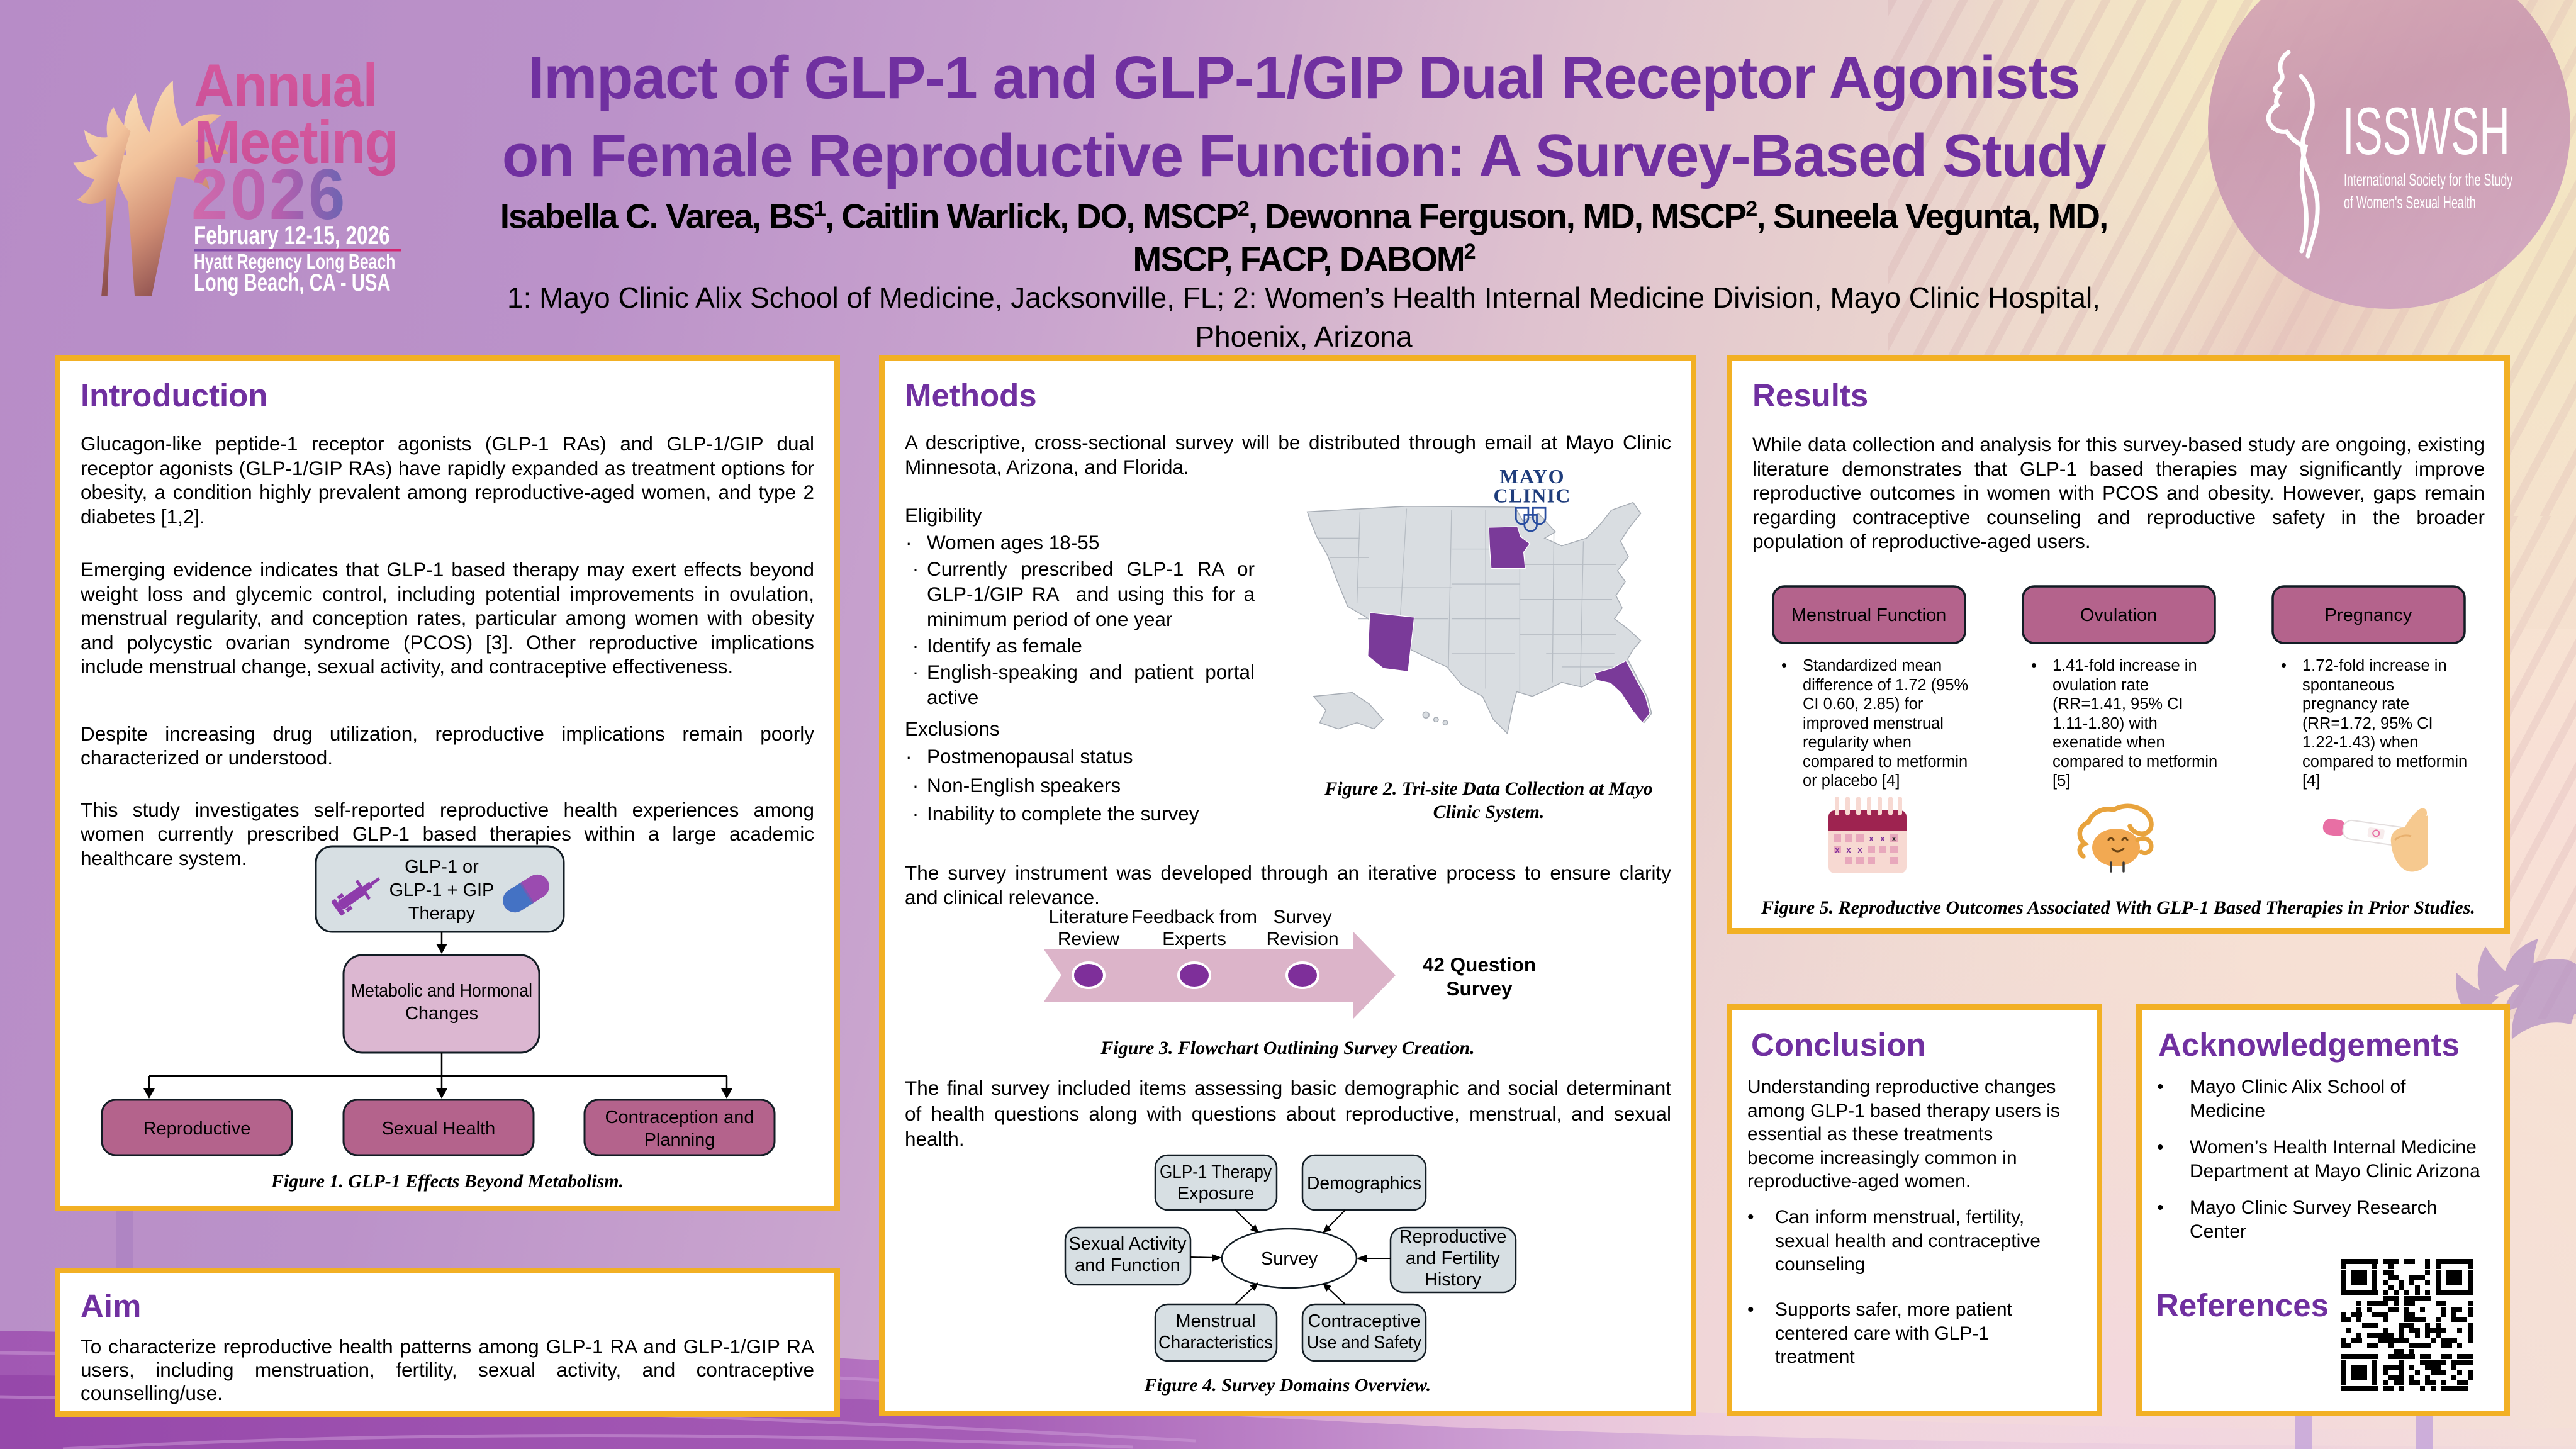 The image size is (2576, 1449). Describe the element at coordinates (442, 890) in the screenshot. I see `svg-text: GLP-1 + GIP` at that location.